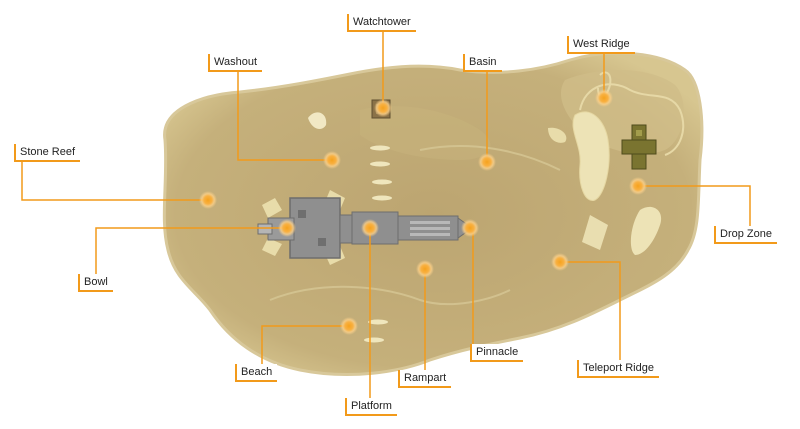  What do you see at coordinates (378, 244) in the screenshot?
I see `boat-markers` at bounding box center [378, 244].